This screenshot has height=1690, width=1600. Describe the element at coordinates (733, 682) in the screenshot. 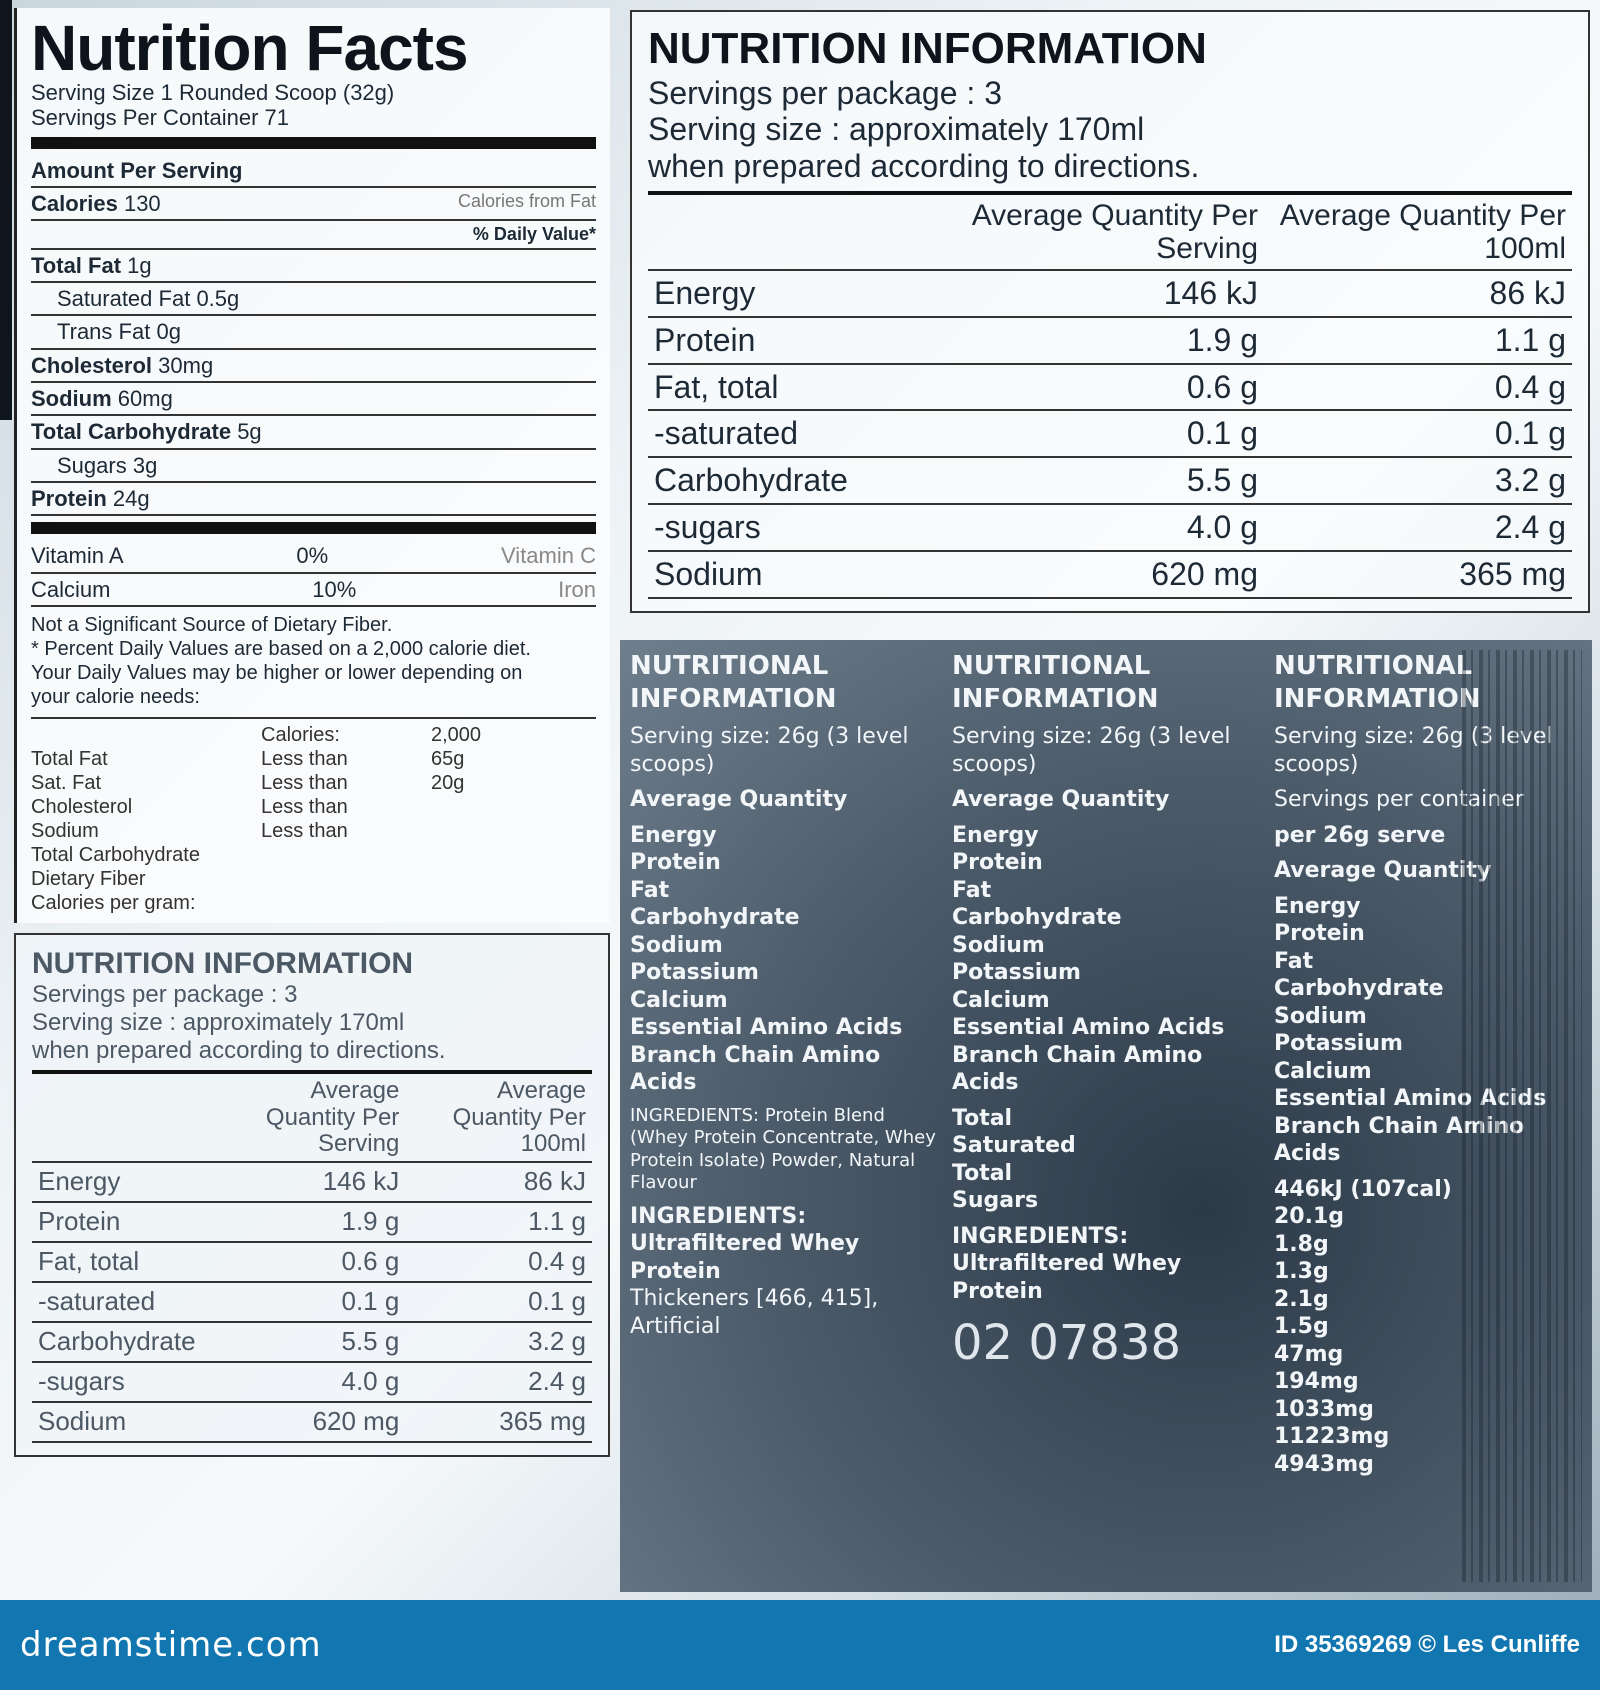

I see `overlay-title: NUTRITIONAL INFORMATION` at that location.